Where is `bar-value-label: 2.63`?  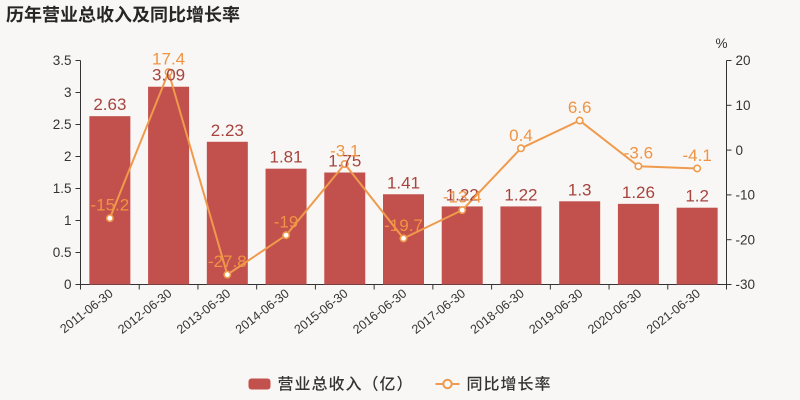
bar-value-label: 2.63 is located at coordinates (109, 104).